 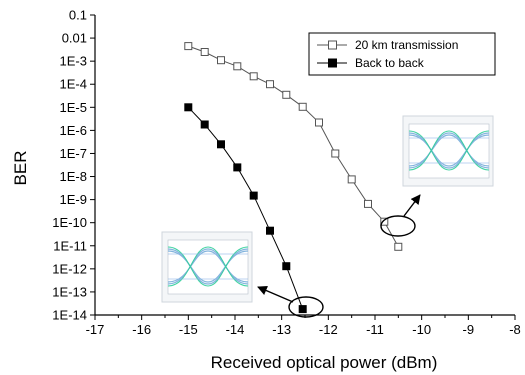 I want to click on legend: 20 km transmission Back to back, so click(x=402, y=54).